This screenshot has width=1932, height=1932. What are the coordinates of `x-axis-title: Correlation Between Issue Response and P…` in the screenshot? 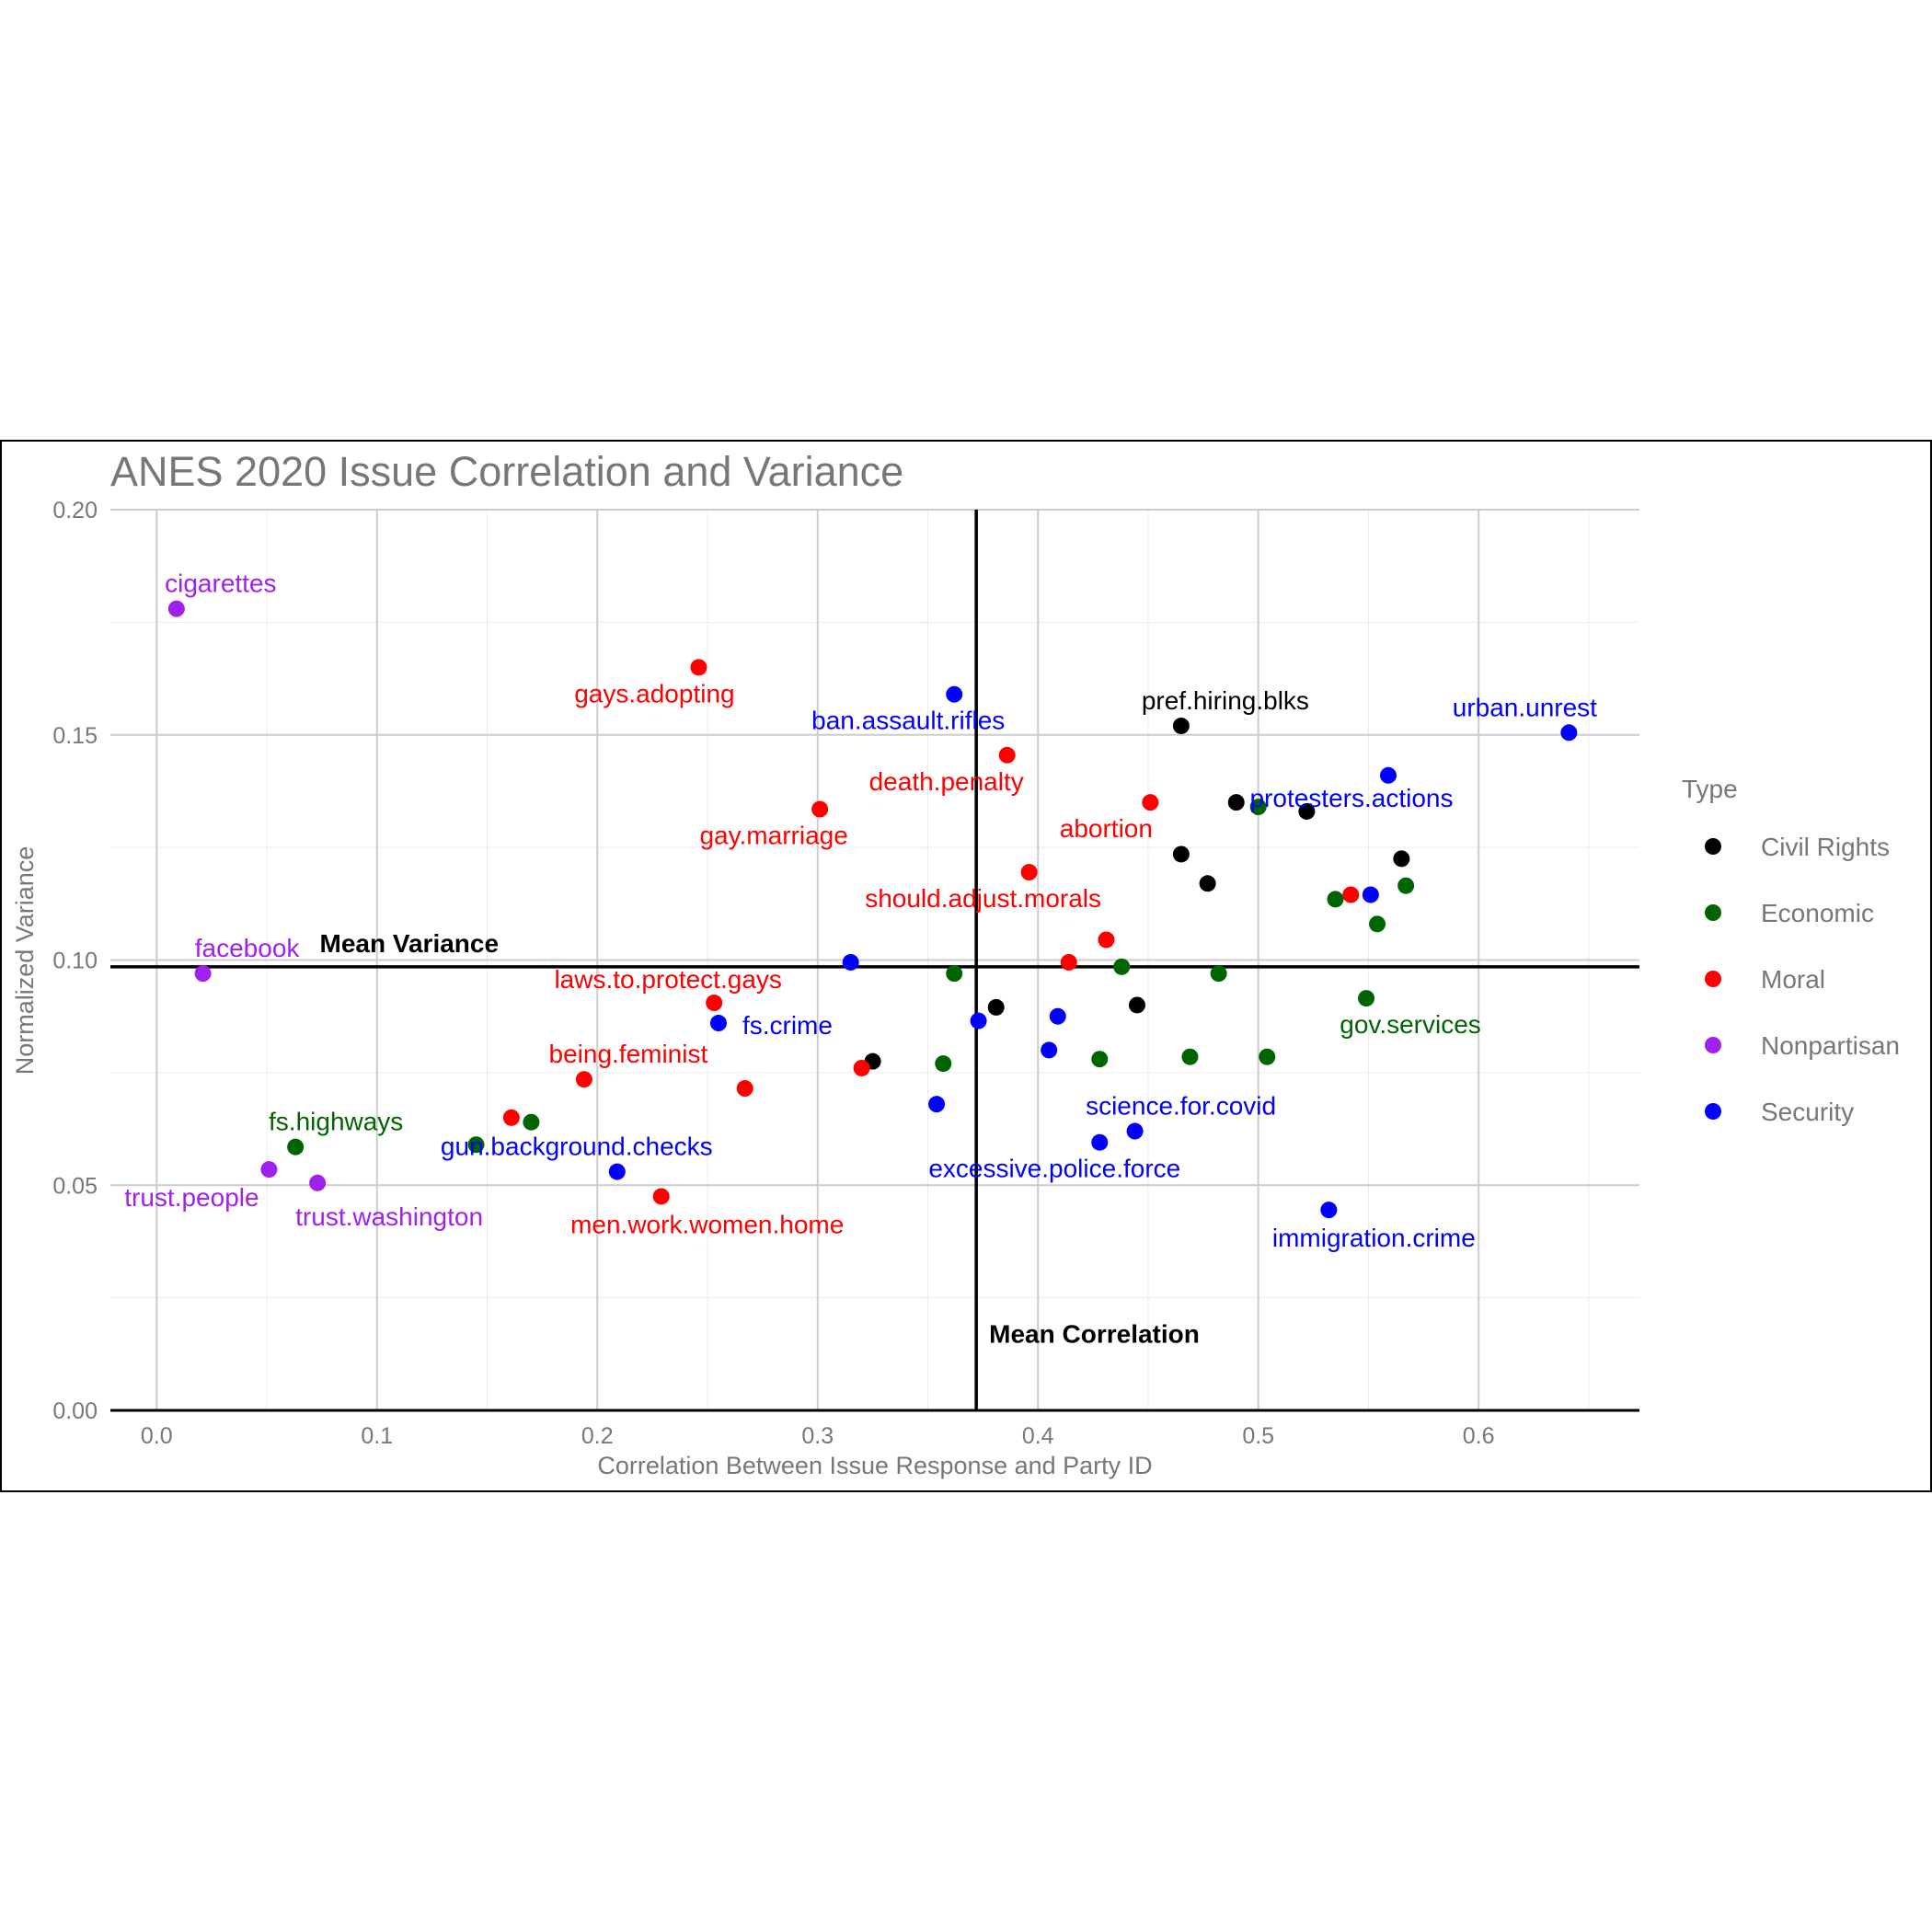 It's located at (874, 1465).